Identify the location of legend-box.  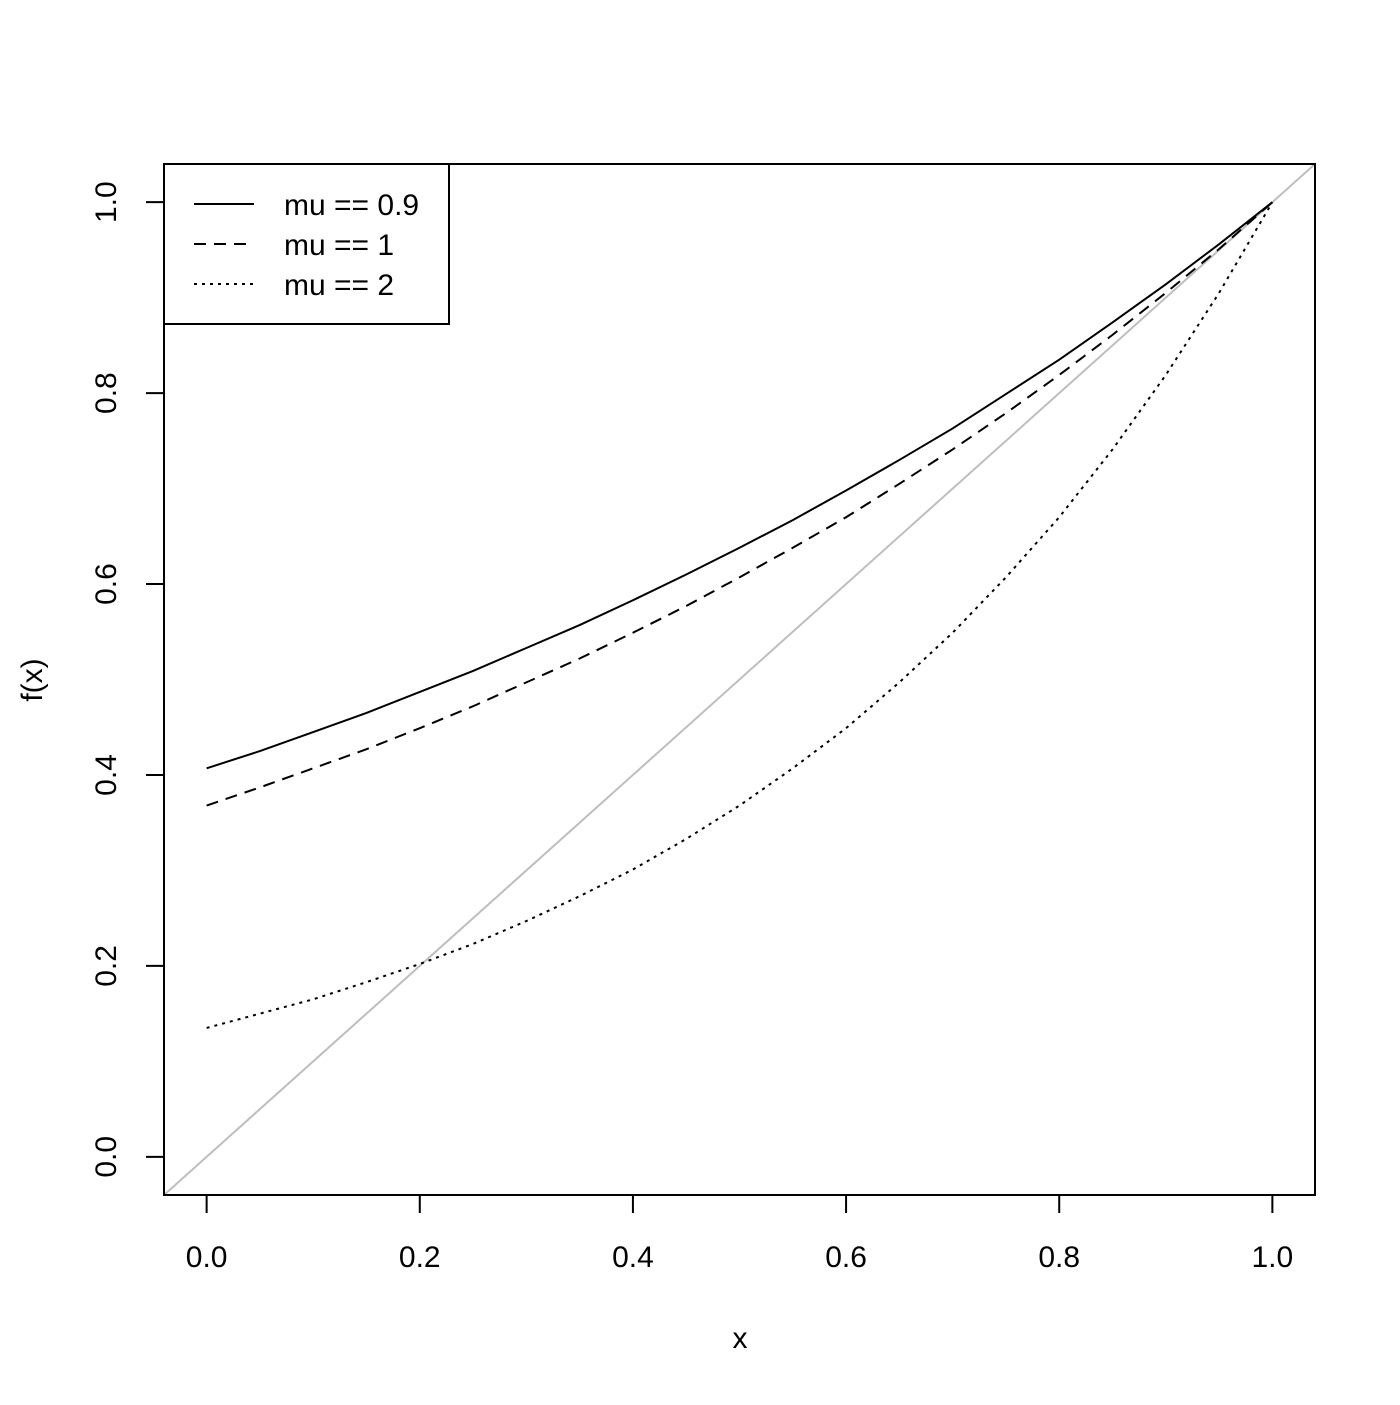
(306, 244).